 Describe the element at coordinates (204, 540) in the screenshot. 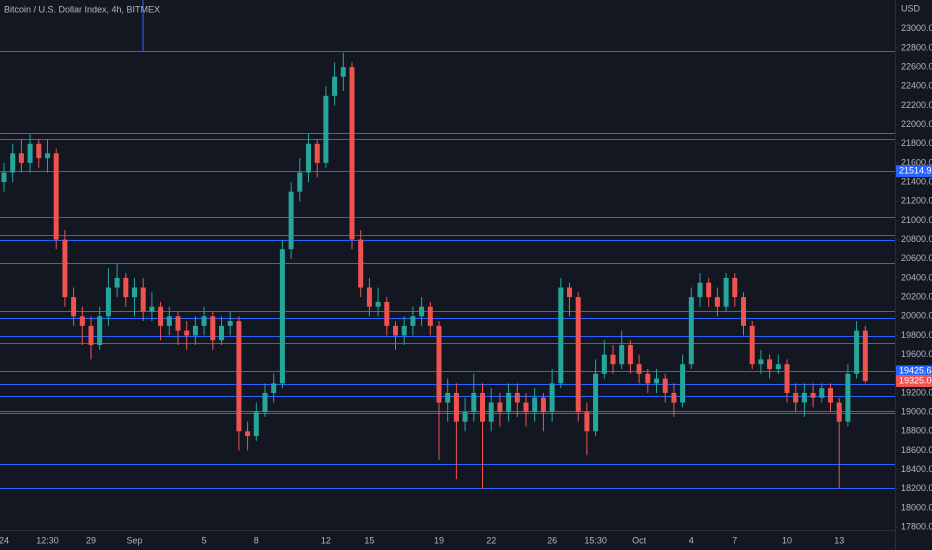

I see `x-tick-label: 5` at that location.